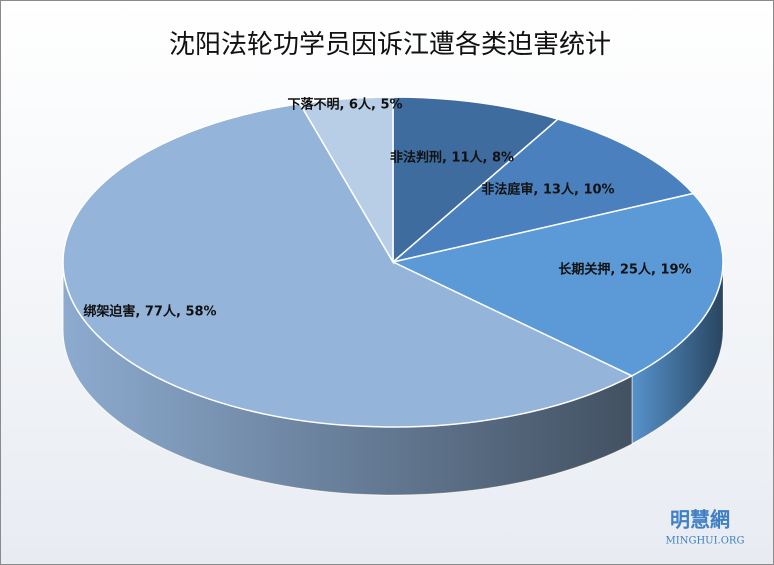 The image size is (774, 565). I want to click on data-label: 下落不明, 6人, 5%, so click(344, 105).